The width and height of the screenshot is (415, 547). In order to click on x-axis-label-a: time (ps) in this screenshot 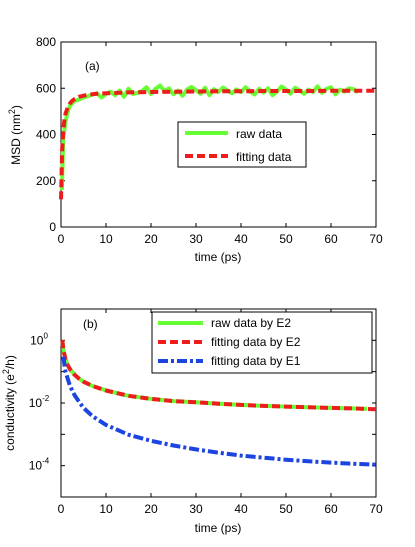, I will do `click(218, 257)`.